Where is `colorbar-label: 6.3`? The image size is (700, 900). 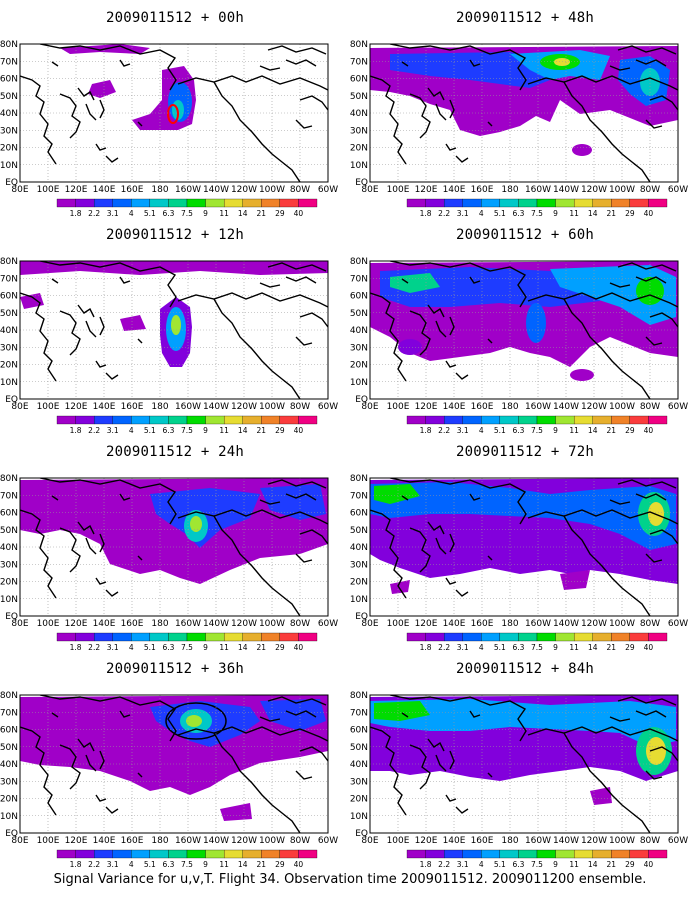
colorbar-label: 6.3 is located at coordinates (518, 864).